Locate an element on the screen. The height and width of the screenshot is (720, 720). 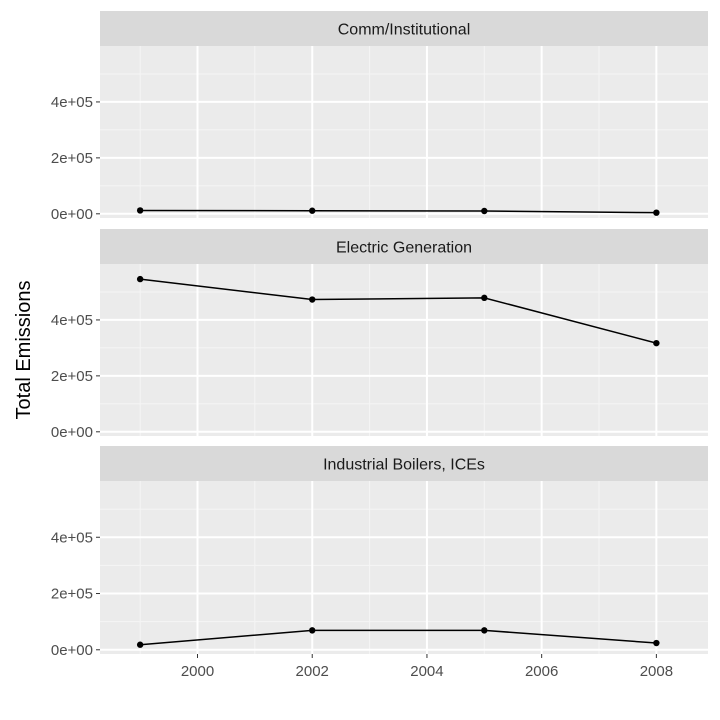
facet-strip-label-2: Industrial Boilers, ICEs is located at coordinates (404, 465).